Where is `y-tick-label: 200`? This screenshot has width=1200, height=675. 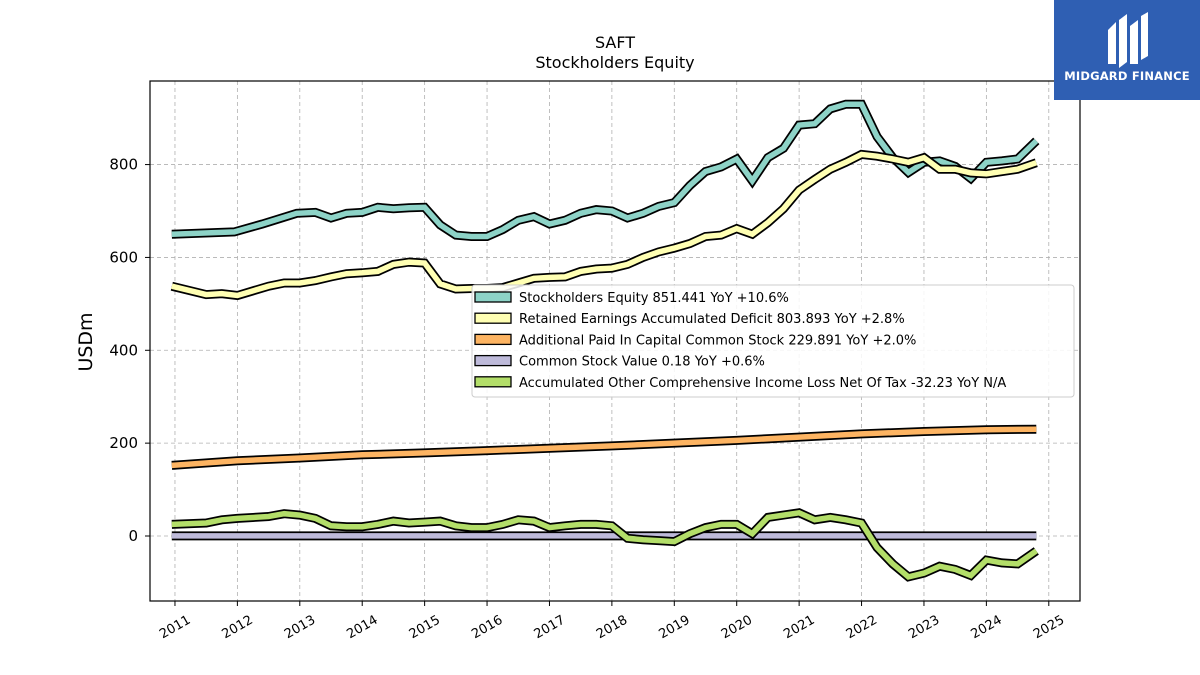
y-tick-label: 200 is located at coordinates (123, 443).